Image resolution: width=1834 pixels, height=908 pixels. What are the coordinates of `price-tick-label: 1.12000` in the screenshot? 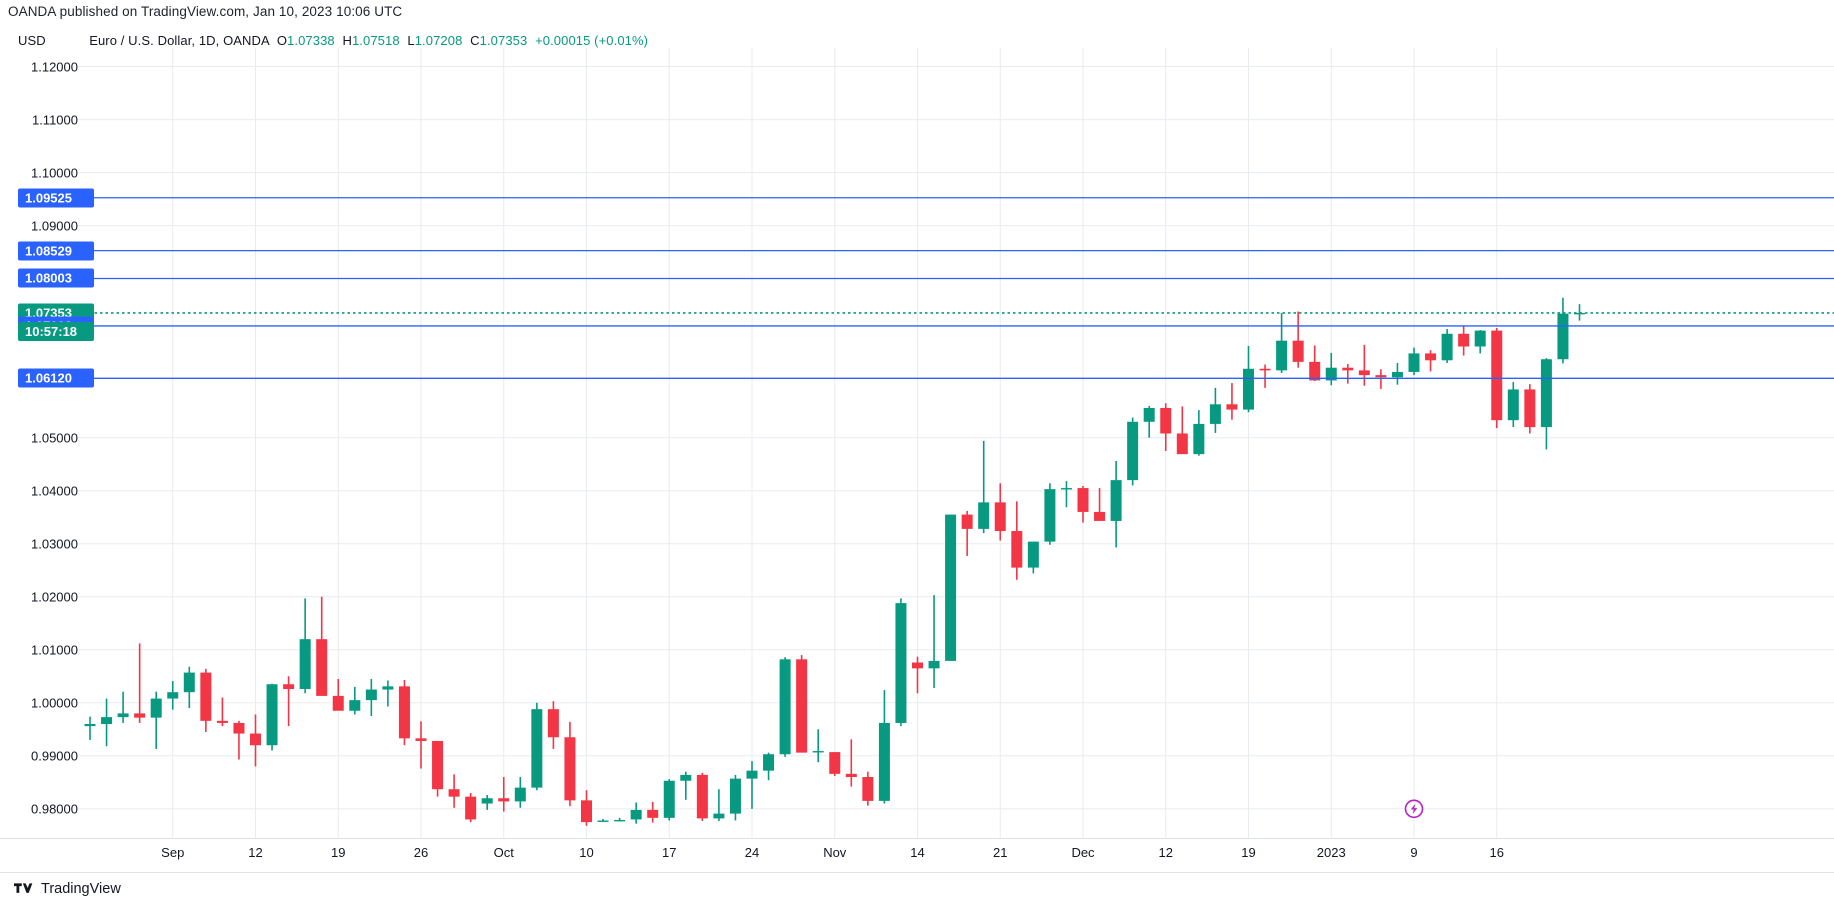 It's located at (54, 67).